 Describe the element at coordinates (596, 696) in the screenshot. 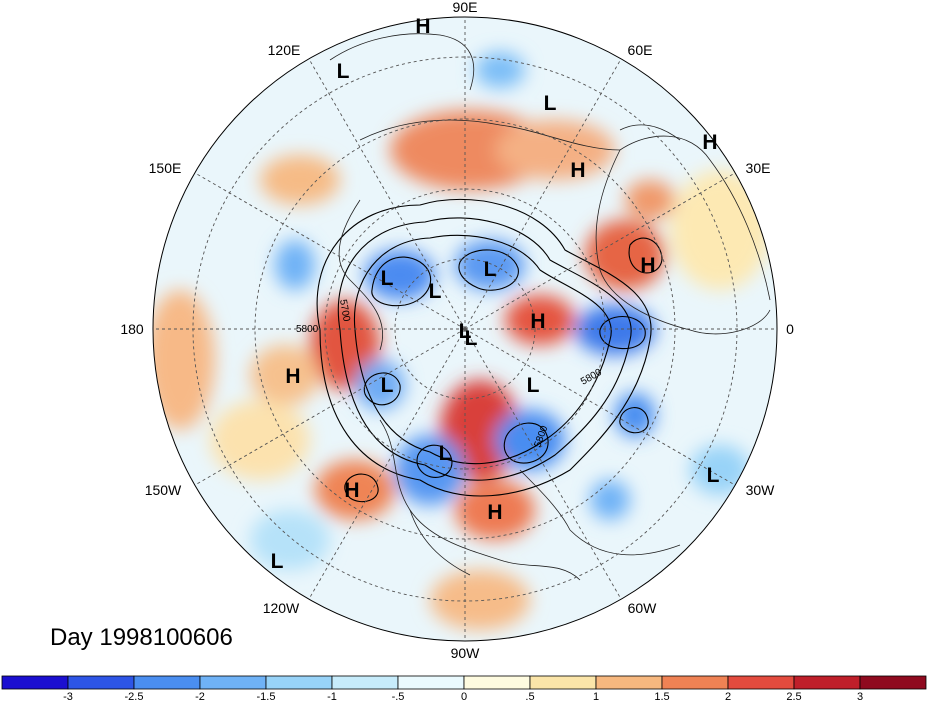

I see `colorbar-tick-label: 1` at that location.